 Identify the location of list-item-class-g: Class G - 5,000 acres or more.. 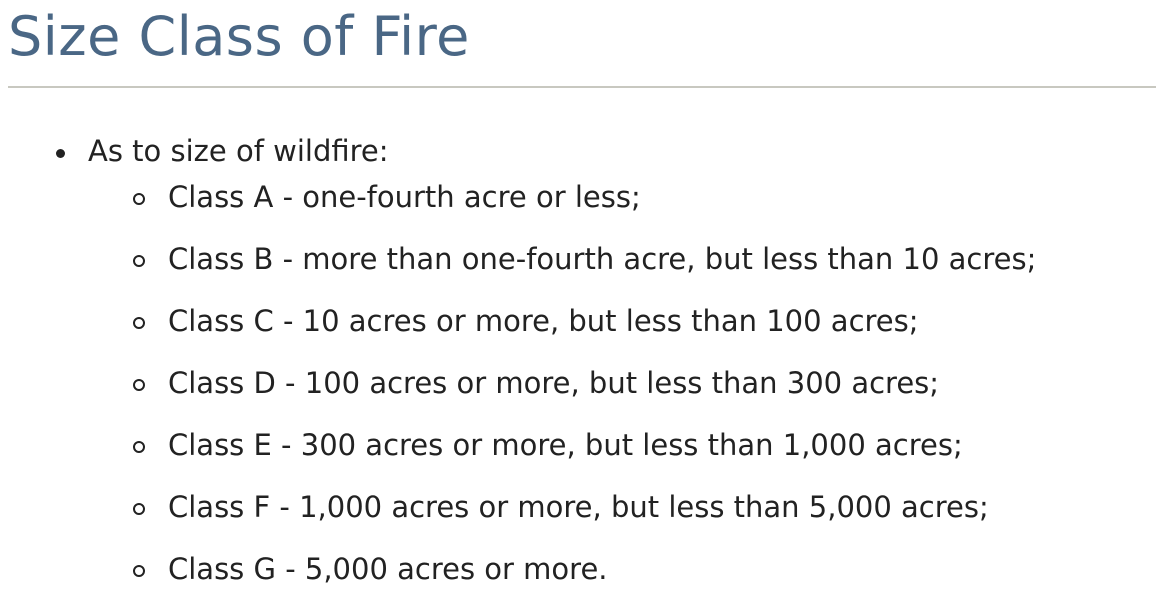
(578, 576).